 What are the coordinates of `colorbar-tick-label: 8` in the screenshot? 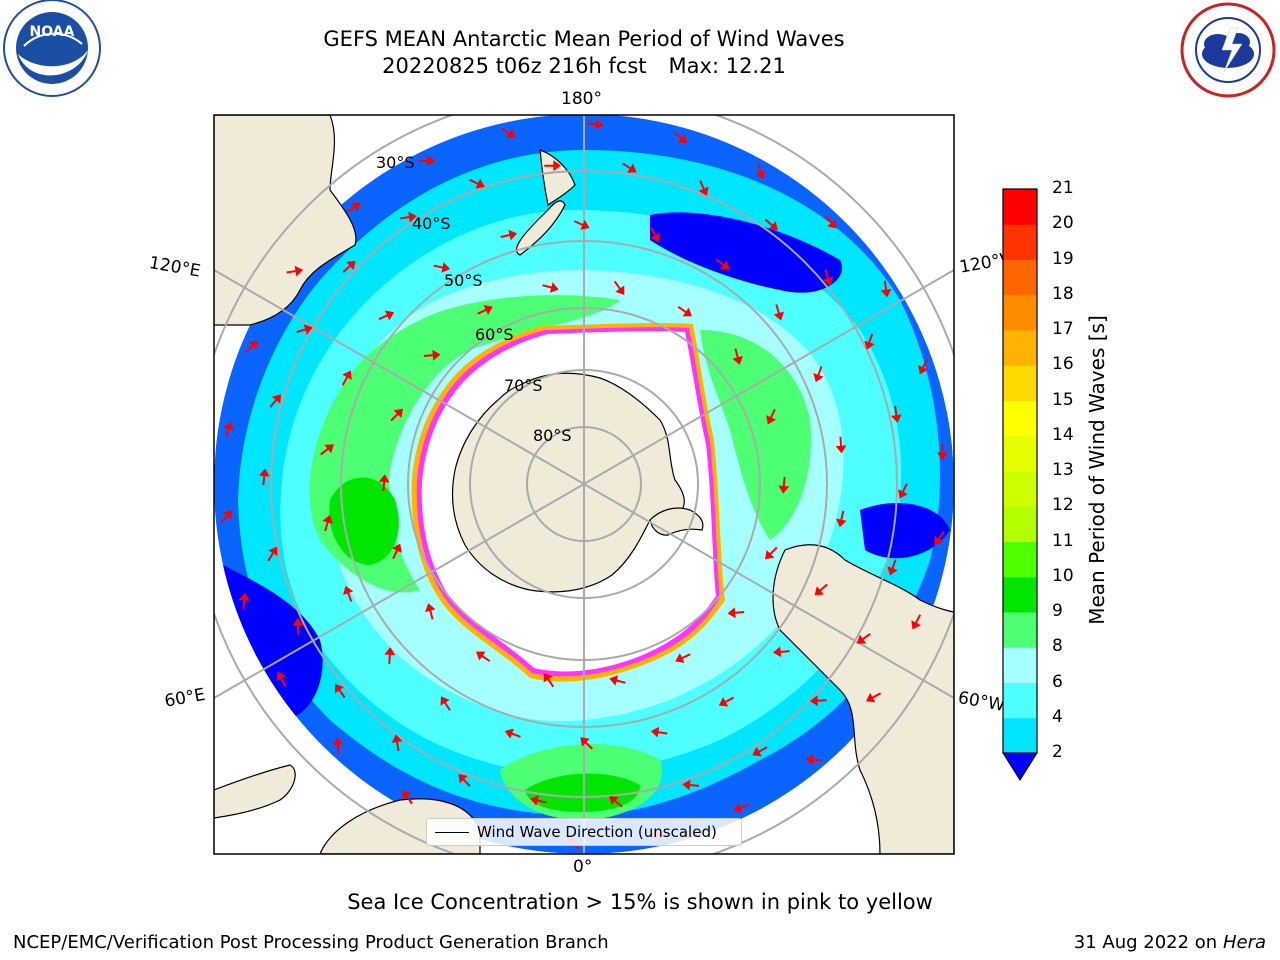 It's located at (1057, 646).